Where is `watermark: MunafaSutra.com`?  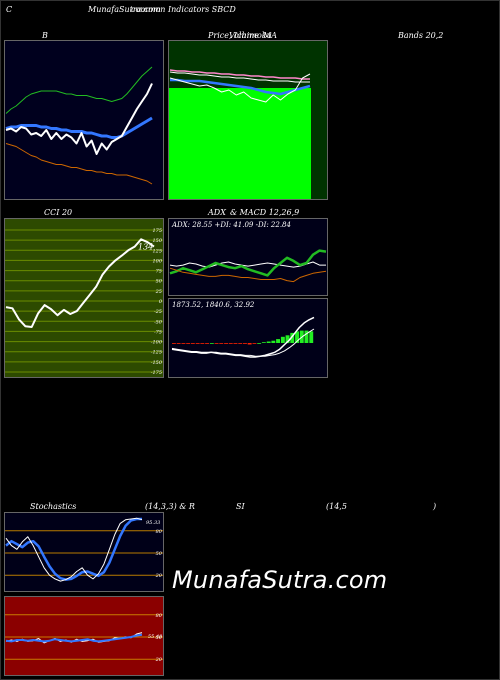
watermark: MunafaSutra.com is located at coordinates (280, 580).